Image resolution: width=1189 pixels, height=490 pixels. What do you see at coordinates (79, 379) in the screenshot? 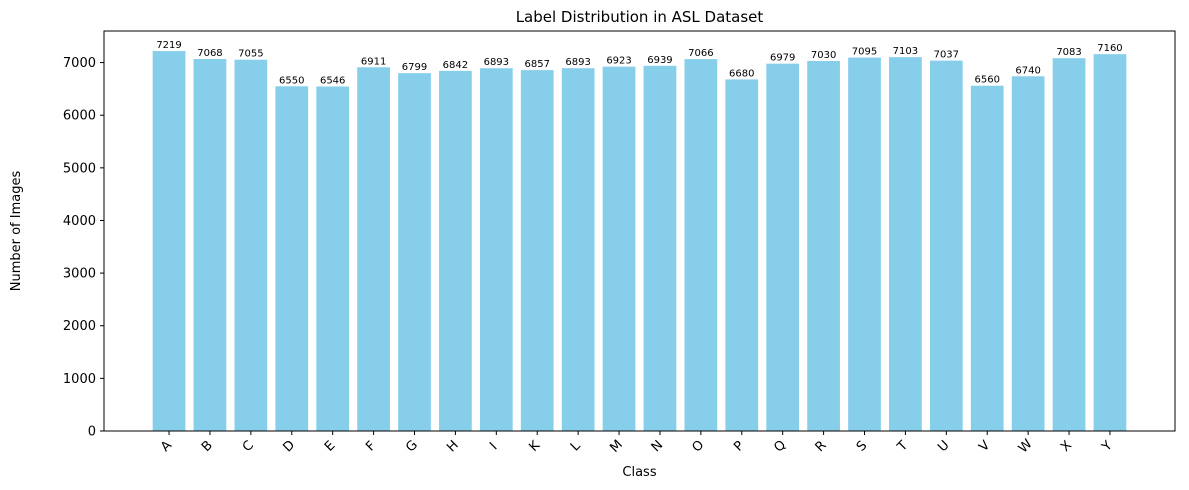
I see `y-tick-label: 1000` at bounding box center [79, 379].